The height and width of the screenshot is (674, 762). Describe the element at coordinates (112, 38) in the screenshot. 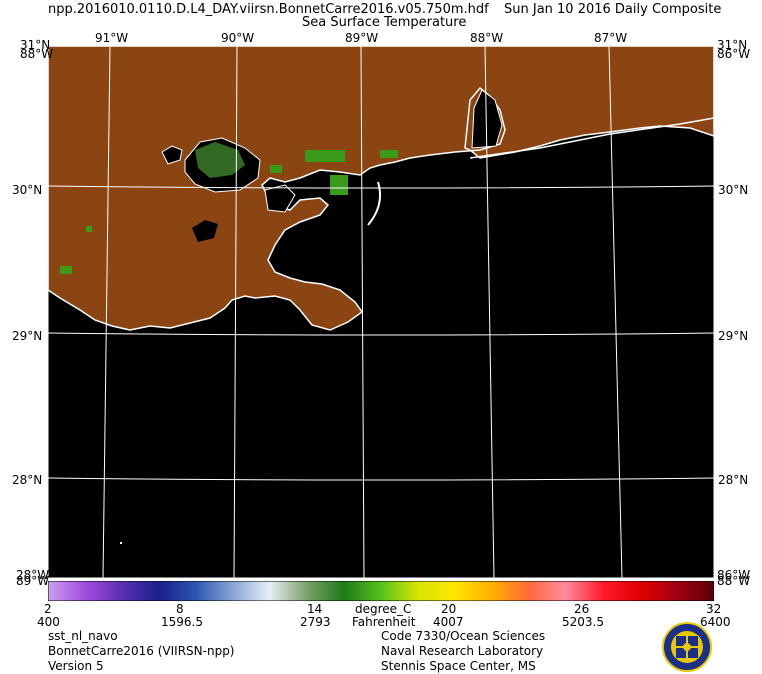

I see `lon-label-91: 91°W` at that location.